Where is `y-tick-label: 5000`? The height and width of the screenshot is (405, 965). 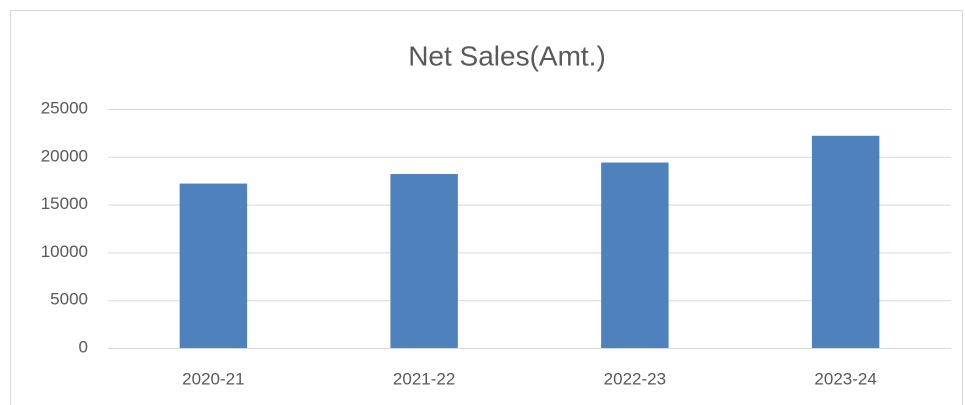 y-tick-label: 5000 is located at coordinates (69, 299).